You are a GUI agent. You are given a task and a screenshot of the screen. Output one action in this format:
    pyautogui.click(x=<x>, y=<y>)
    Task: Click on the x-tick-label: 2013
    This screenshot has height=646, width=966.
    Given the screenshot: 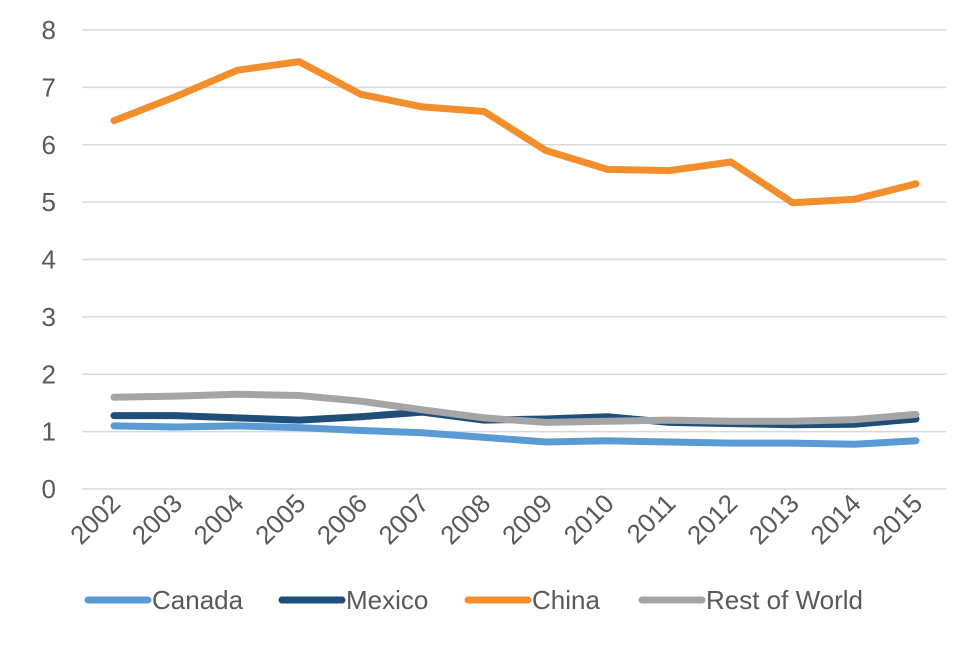 What is the action you would take?
    pyautogui.click(x=774, y=519)
    